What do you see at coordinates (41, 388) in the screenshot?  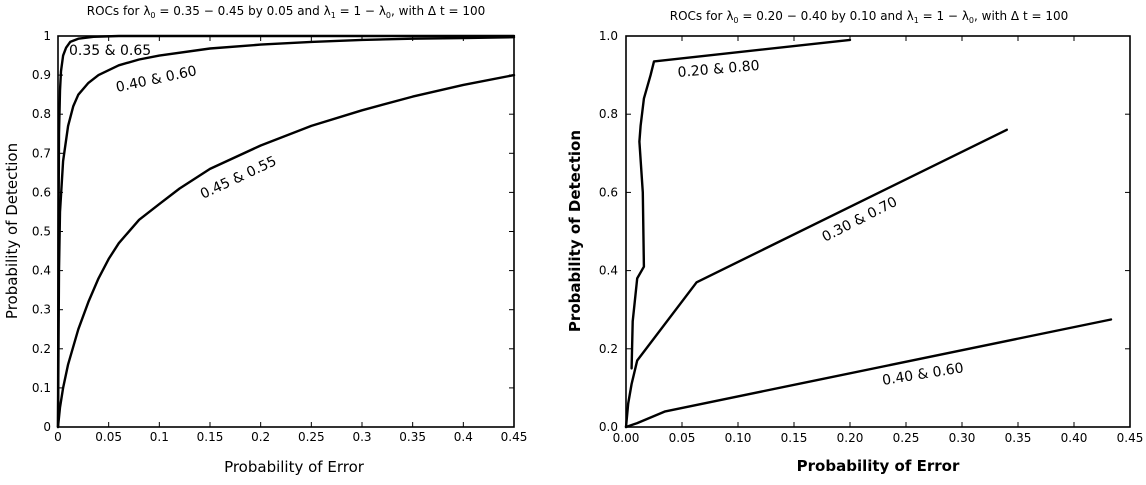 I see `y-tick-label: 0.1` at bounding box center [41, 388].